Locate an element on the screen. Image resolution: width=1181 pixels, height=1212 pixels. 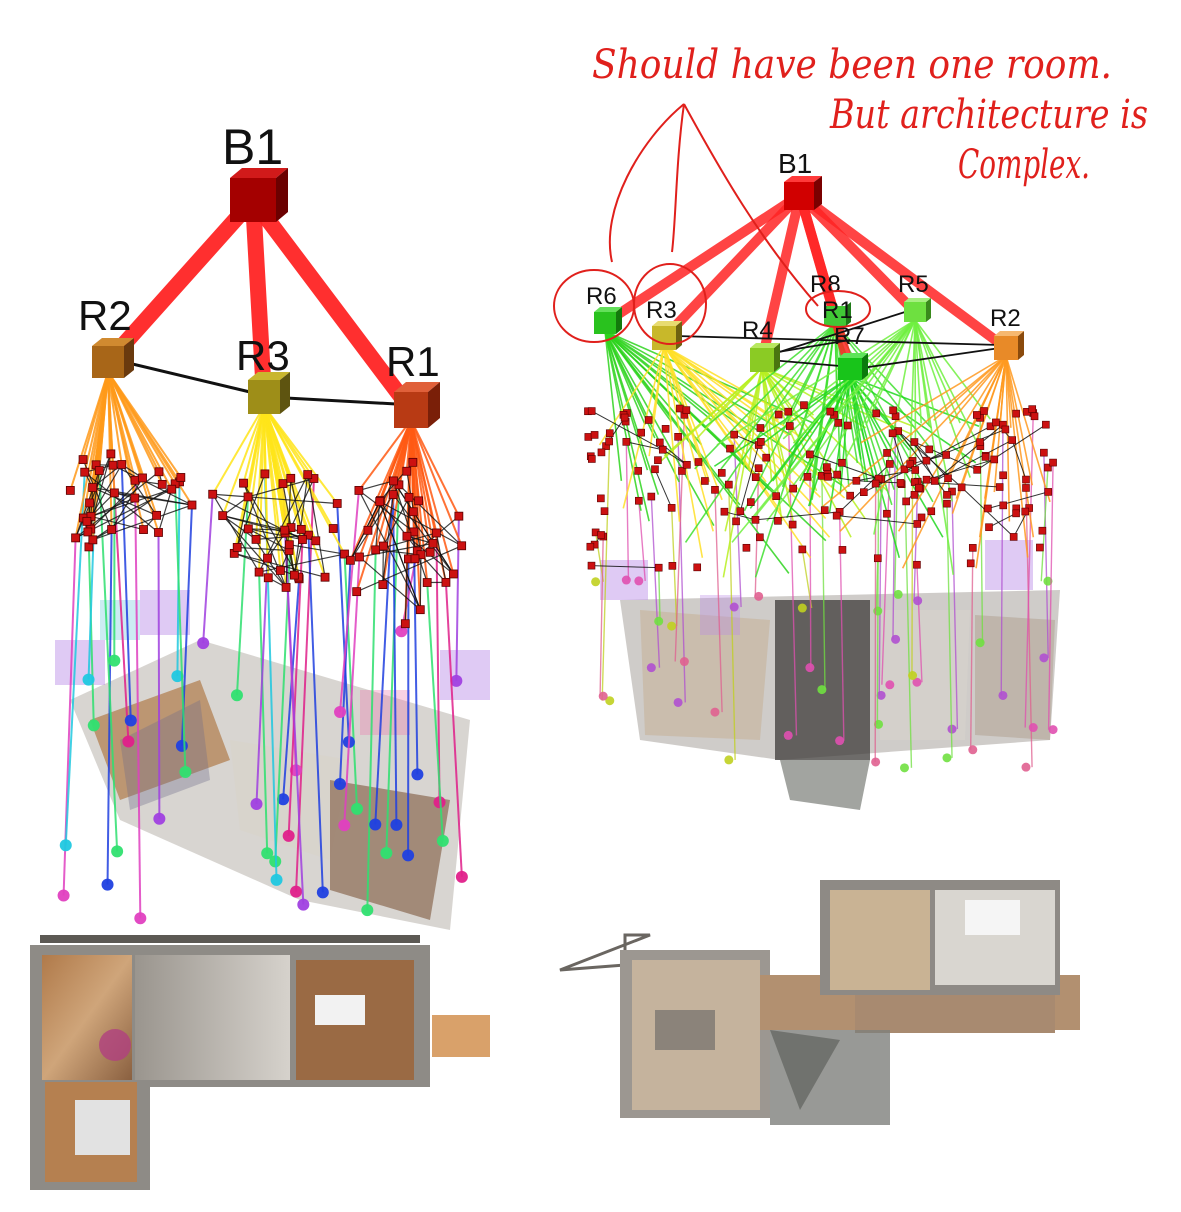
right-room-object-edge is located at coordinates (613, 406).